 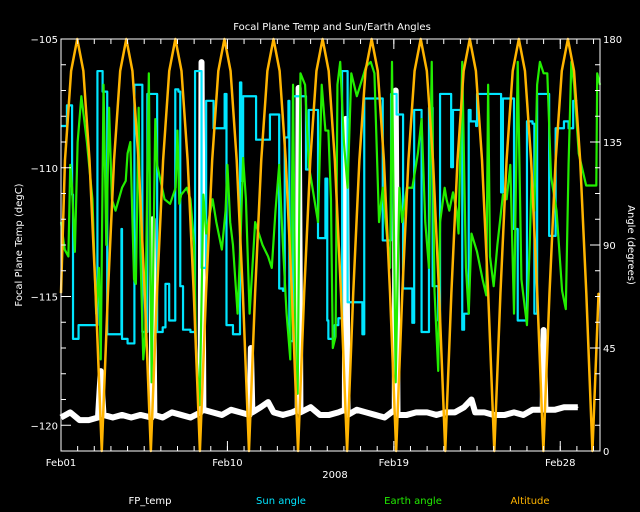 I want to click on legend-fp-temp: FP_temp, so click(x=150, y=501).